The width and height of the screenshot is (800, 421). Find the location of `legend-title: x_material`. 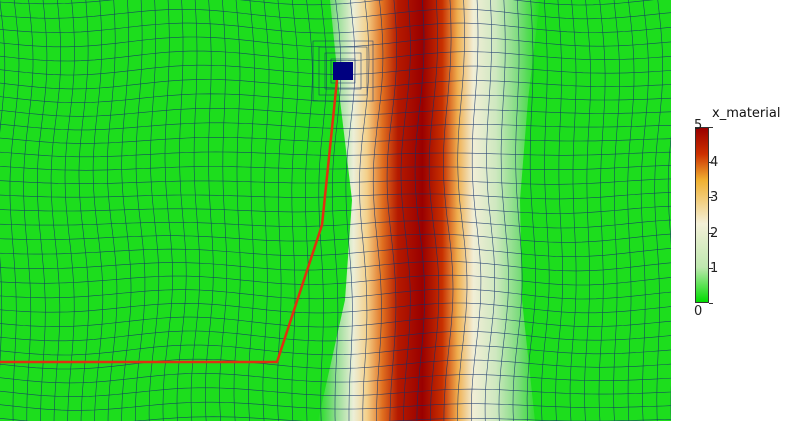

legend-title: x_material is located at coordinates (746, 113).